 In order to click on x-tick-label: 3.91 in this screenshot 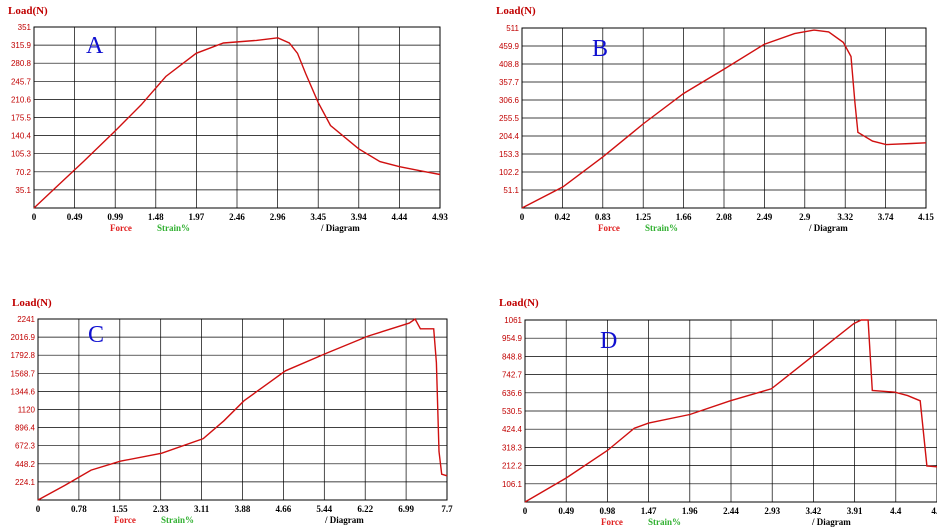, I will do `click(855, 511)`.